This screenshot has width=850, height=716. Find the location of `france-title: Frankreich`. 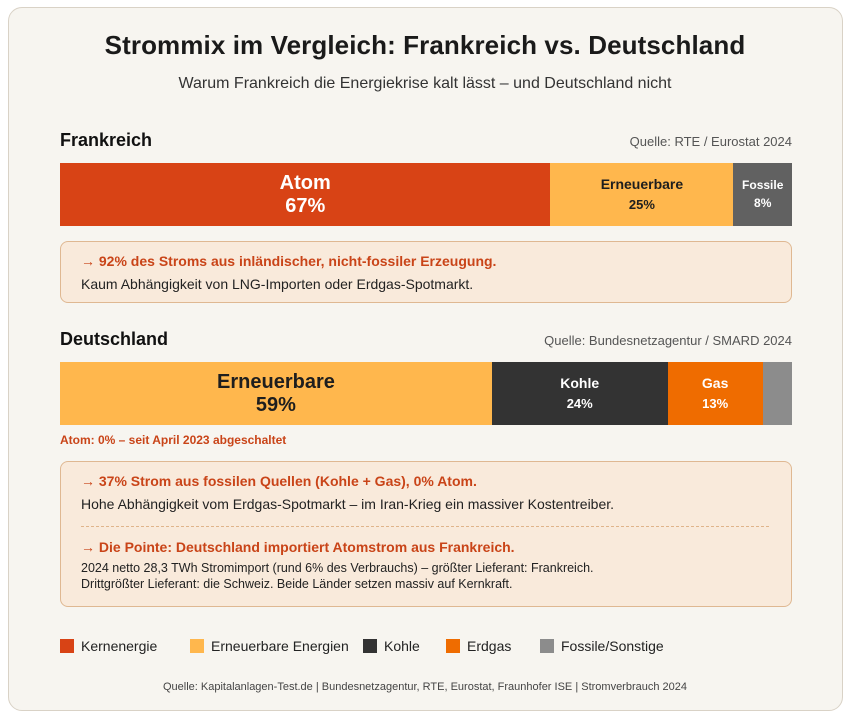

france-title: Frankreich is located at coordinates (106, 140).